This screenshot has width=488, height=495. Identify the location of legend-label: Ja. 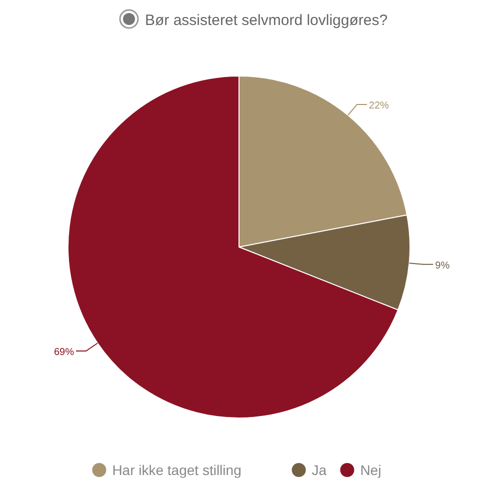
(319, 470).